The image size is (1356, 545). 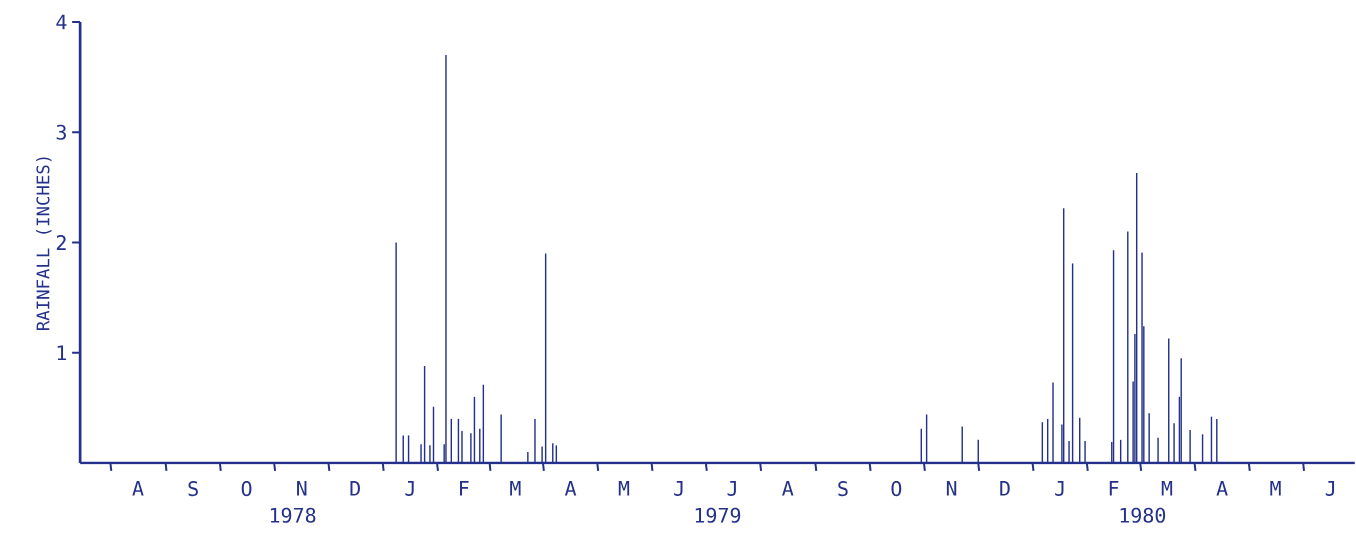 What do you see at coordinates (62, 353) in the screenshot?
I see `y-tick-label: 1` at bounding box center [62, 353].